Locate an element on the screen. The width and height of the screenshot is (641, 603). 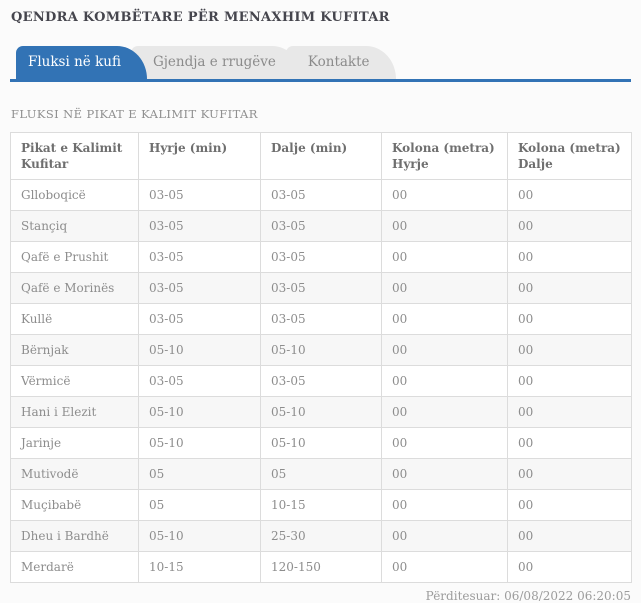
column-header-dalje-min: Dalje (min) is located at coordinates (321, 156).